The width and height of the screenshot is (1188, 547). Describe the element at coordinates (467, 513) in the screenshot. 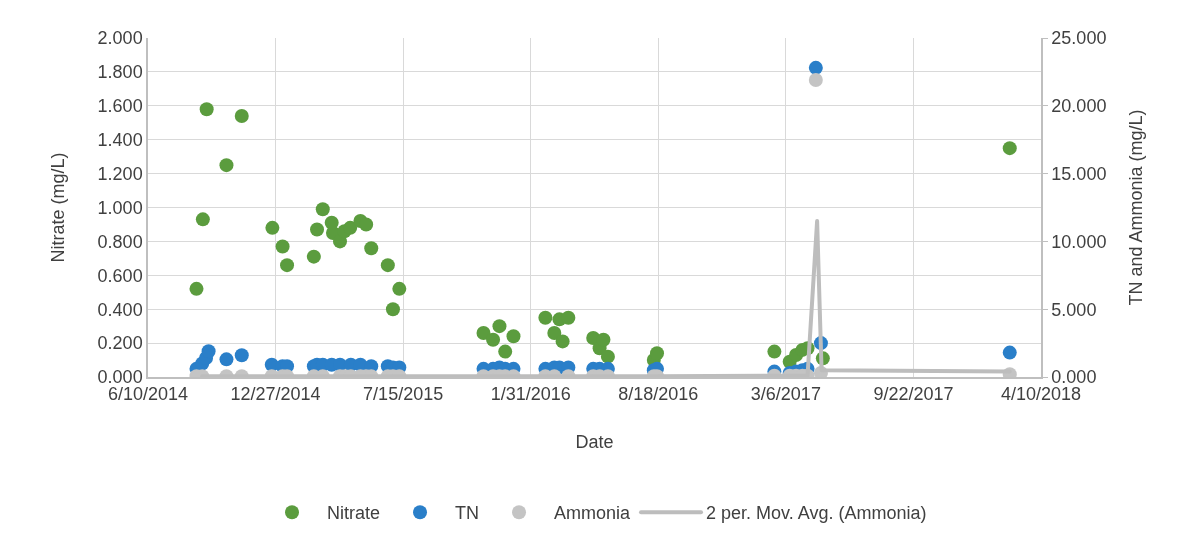

I see `legend-label: TN` at that location.